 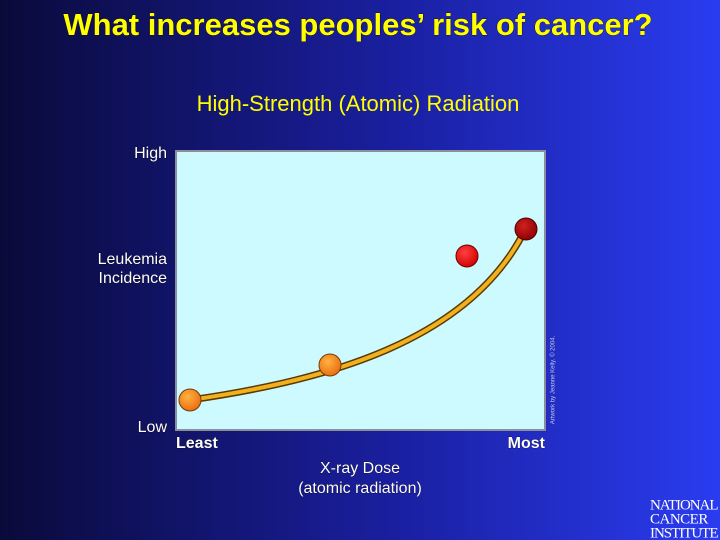 What do you see at coordinates (684, 505) in the screenshot?
I see `logo-line: NATIONAL` at bounding box center [684, 505].